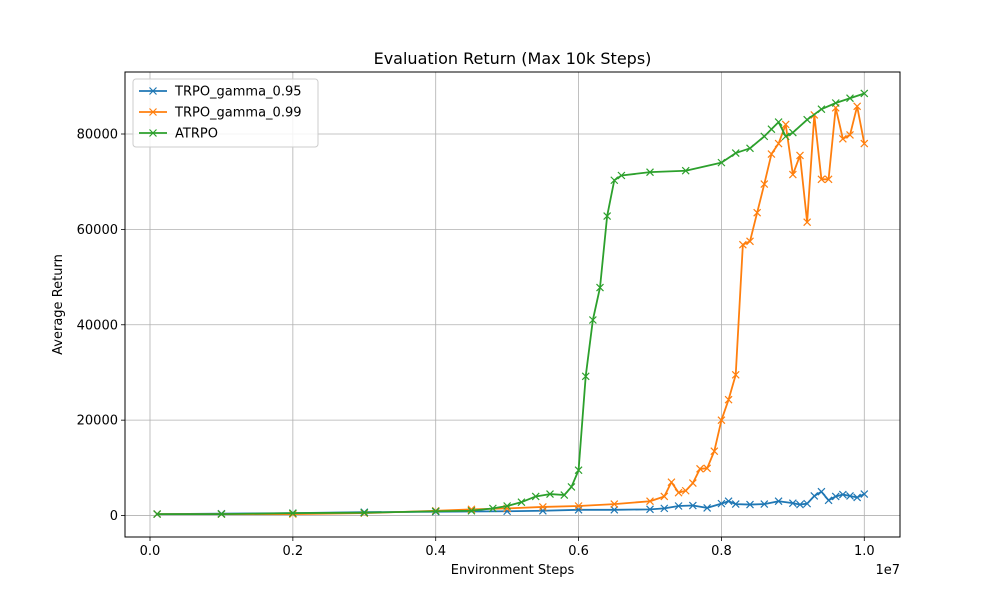  Describe the element at coordinates (196, 134) in the screenshot. I see `legend-label: ATRPO` at that location.